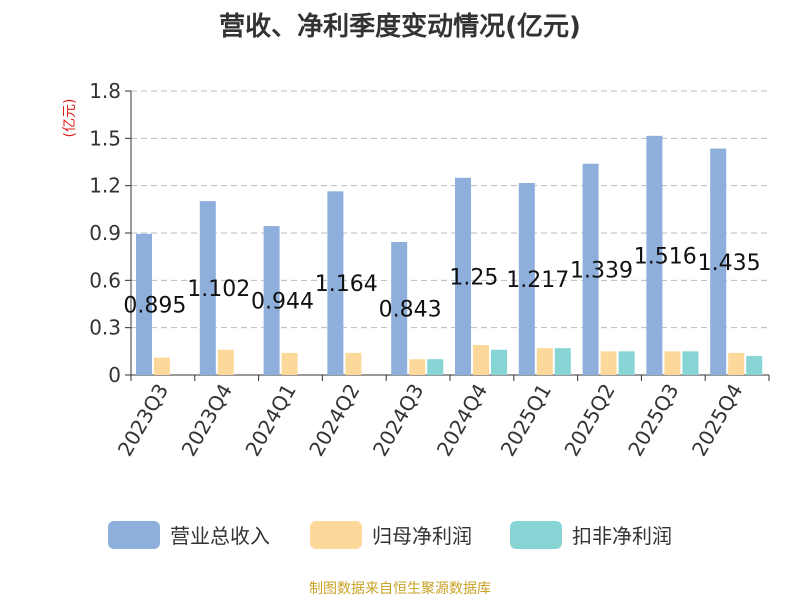 This screenshot has height=600, width=800. What do you see at coordinates (207, 420) in the screenshot?
I see `x-tick-label: 2023Q4` at bounding box center [207, 420].